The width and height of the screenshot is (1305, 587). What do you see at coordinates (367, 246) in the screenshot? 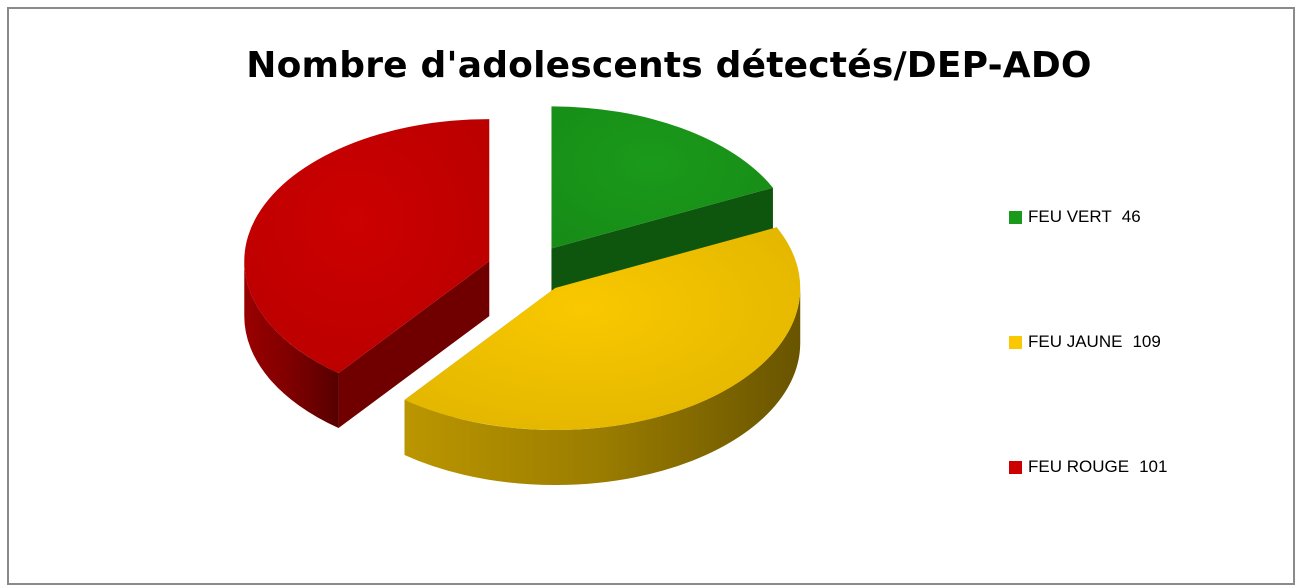
I see `pie-slice-top-rouge` at bounding box center [367, 246].